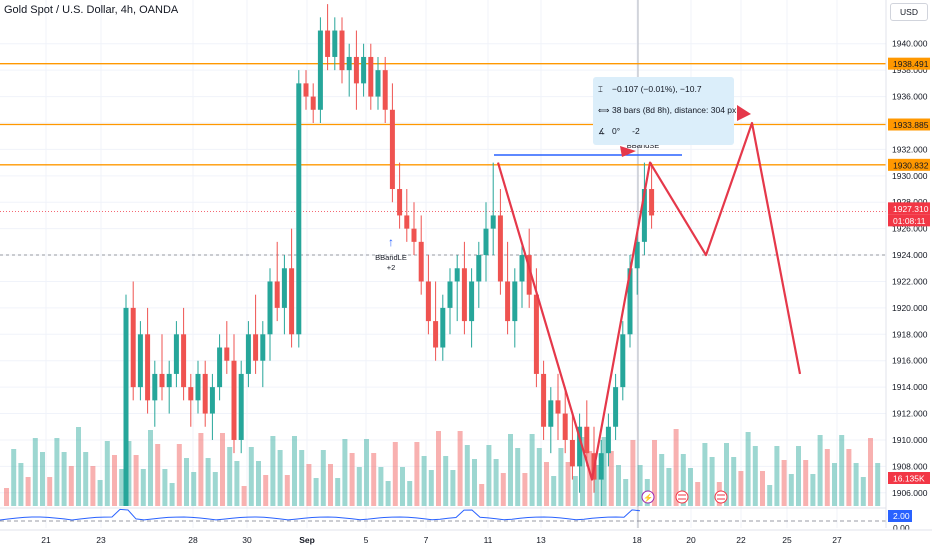 Image resolution: width=932 pixels, height=550 pixels. Describe the element at coordinates (910, 255) in the screenshot. I see `price-tick-label: 1924.000` at that location.